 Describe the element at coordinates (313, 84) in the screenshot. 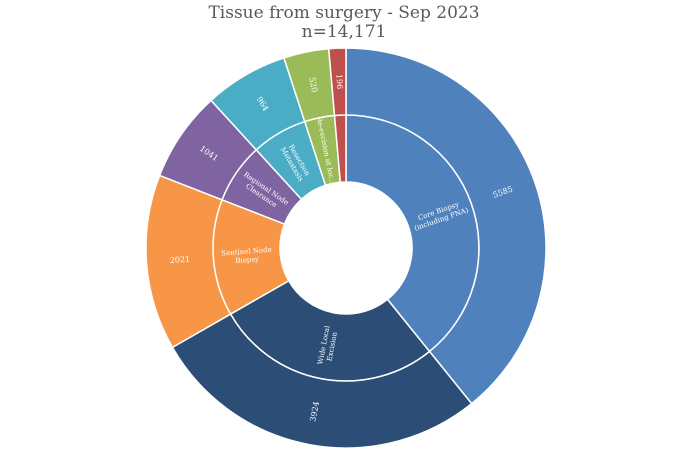

I see `value-label-re-excision-at-loc-5: 520` at that location.